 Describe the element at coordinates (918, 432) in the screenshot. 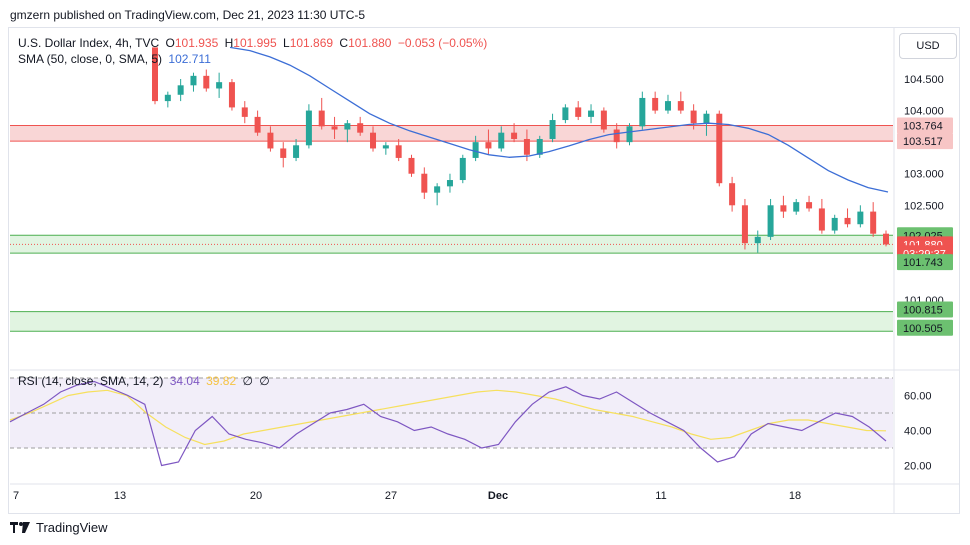

I see `rsi-axis-label: 40.00` at that location.